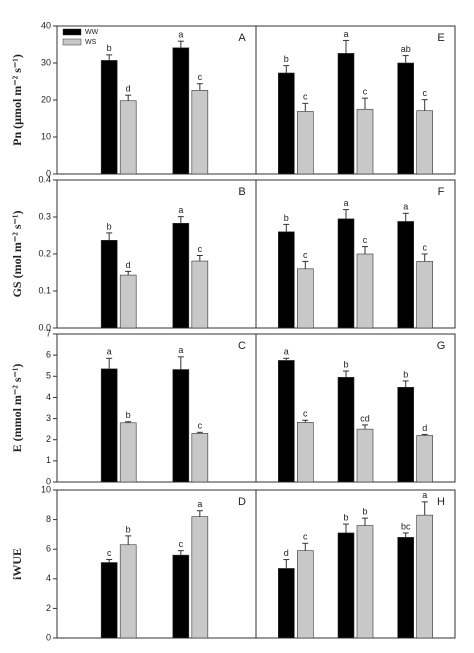  What do you see at coordinates (242, 502) in the screenshot?
I see `panel-label: D` at bounding box center [242, 502].